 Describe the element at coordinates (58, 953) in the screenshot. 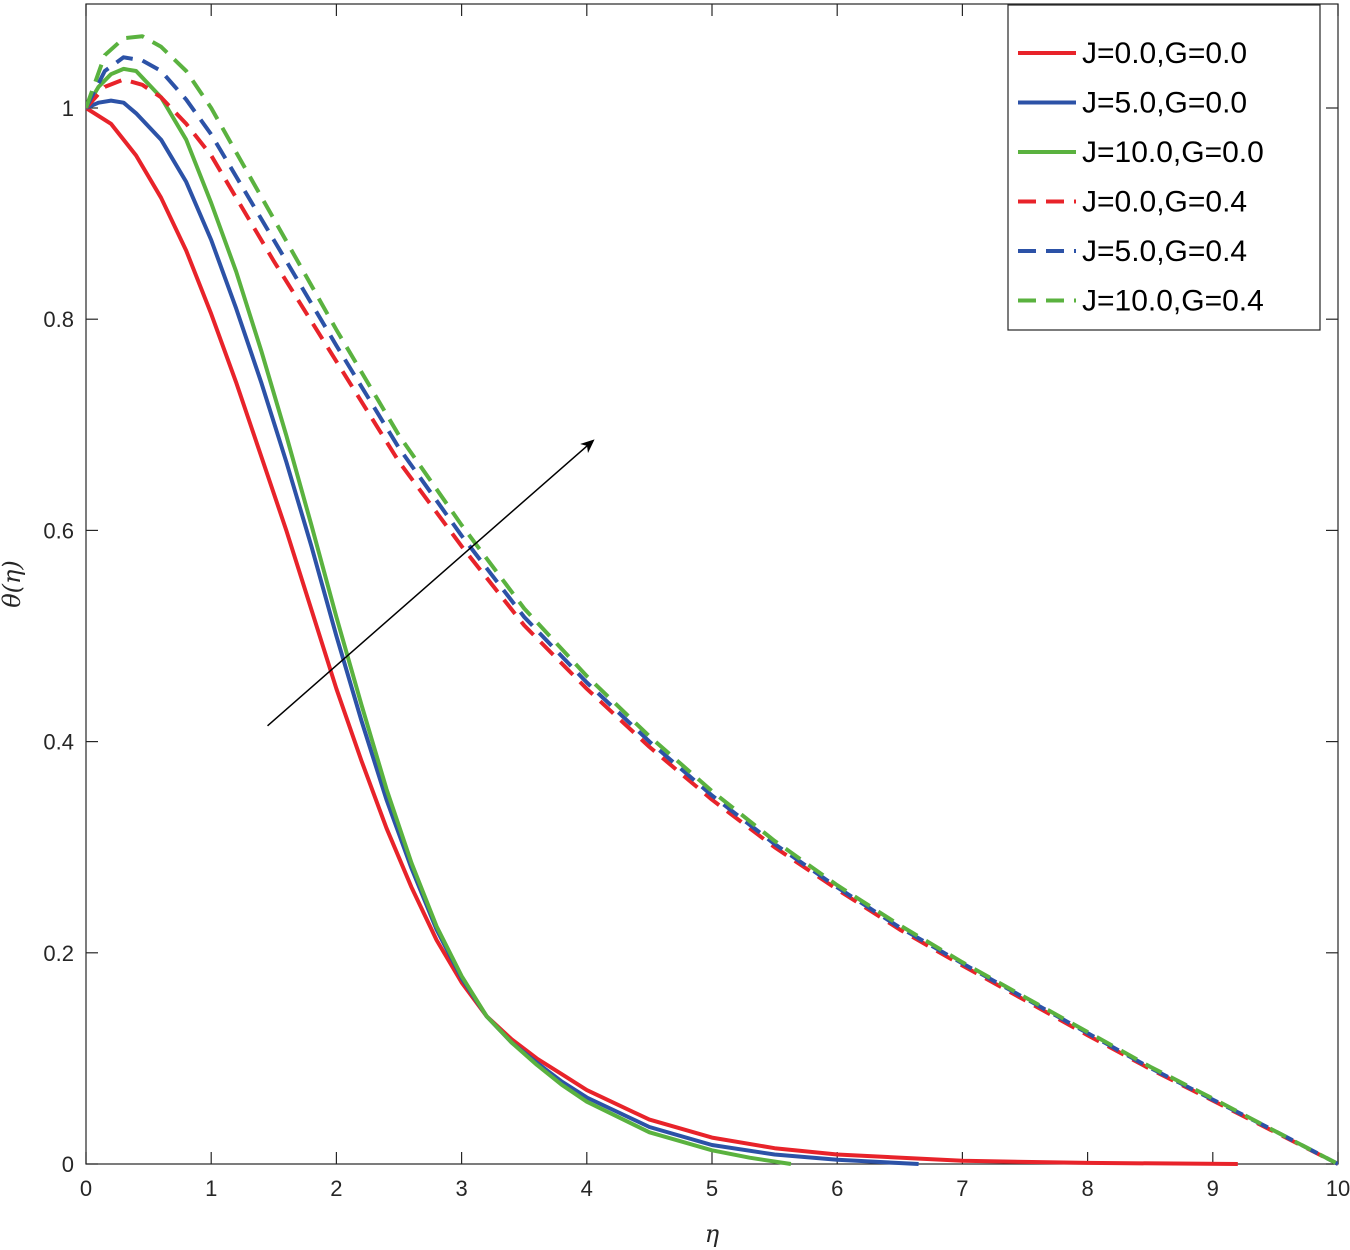

I see `y-tick-label: 0.2` at that location.